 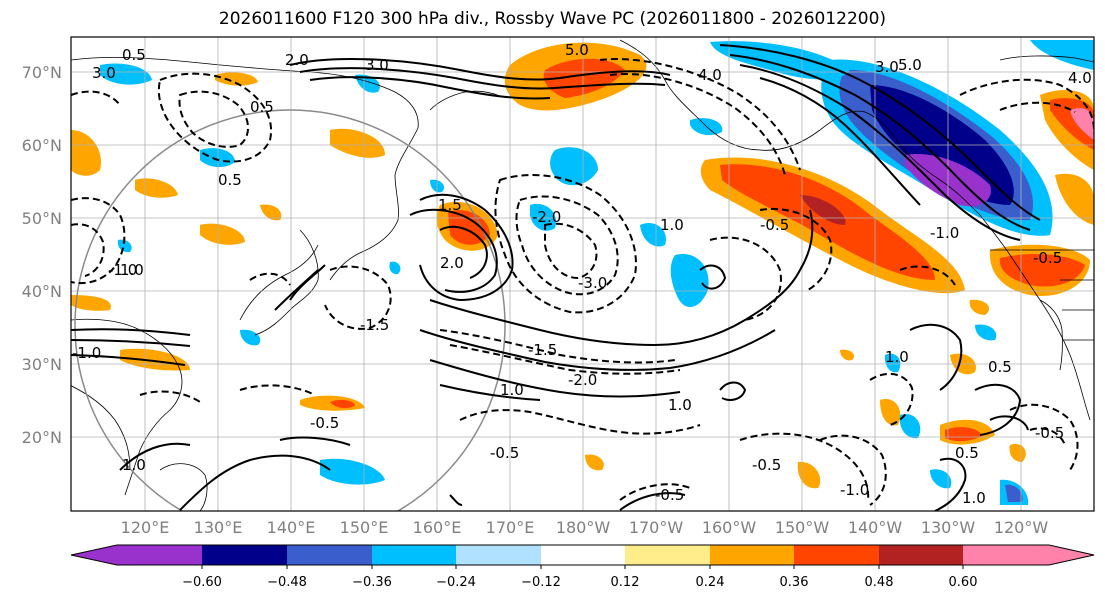 I want to click on shade-neg-central-pacific, so click(x=689, y=281).